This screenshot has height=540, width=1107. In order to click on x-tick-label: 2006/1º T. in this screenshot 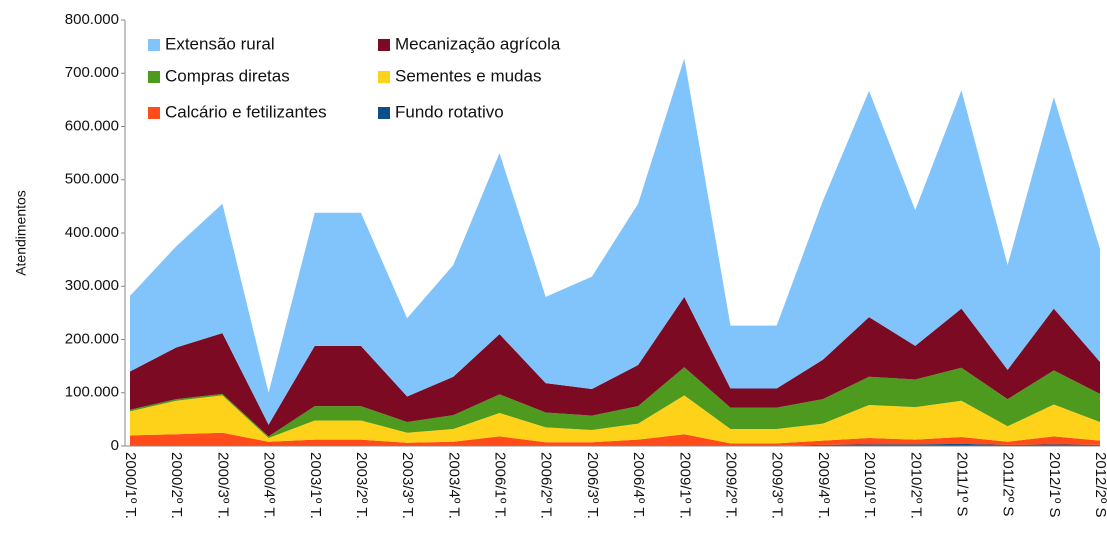, I will do `click(500, 485)`.